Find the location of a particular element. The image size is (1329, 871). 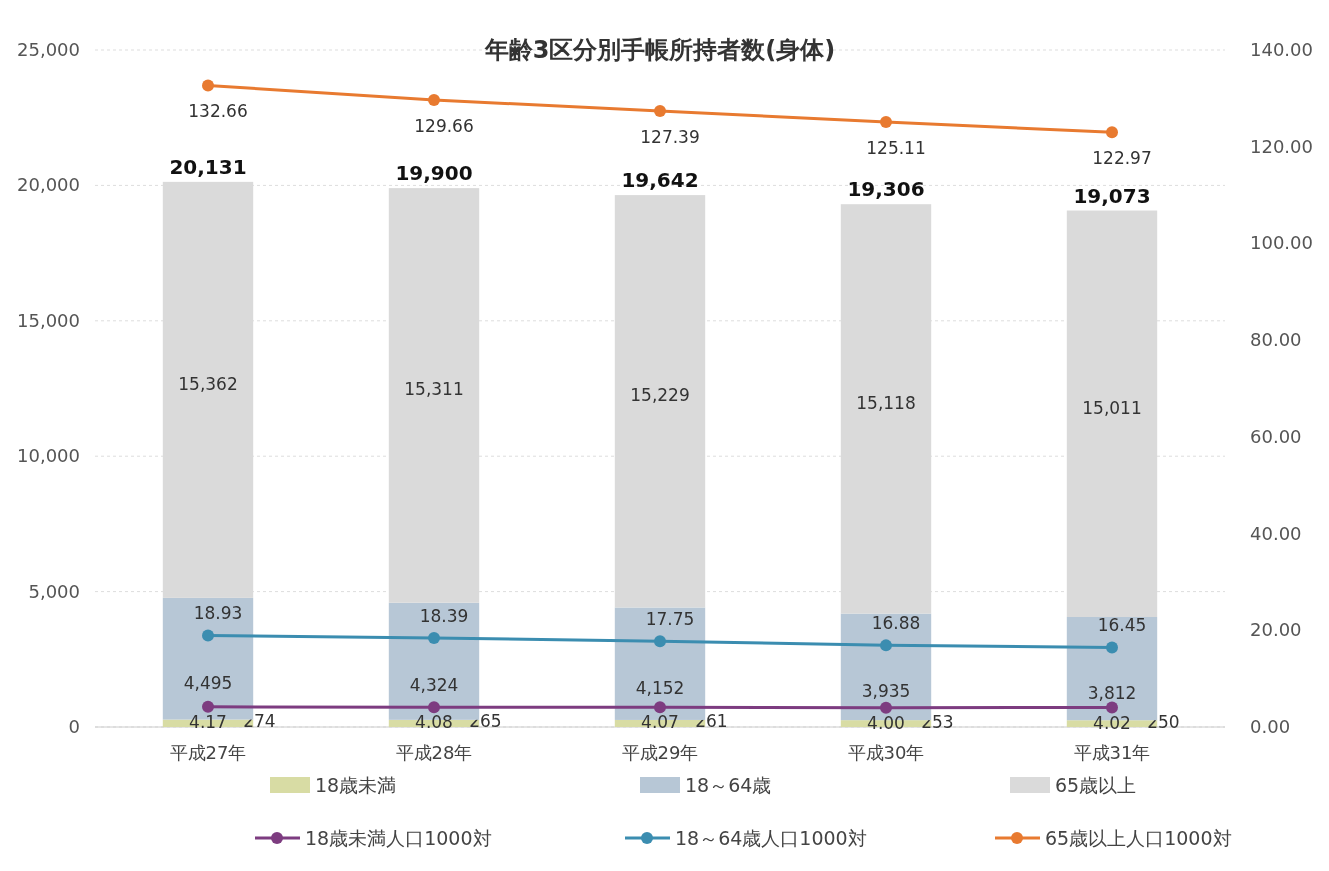

y2-tick-label: 60.00 is located at coordinates (1276, 436).